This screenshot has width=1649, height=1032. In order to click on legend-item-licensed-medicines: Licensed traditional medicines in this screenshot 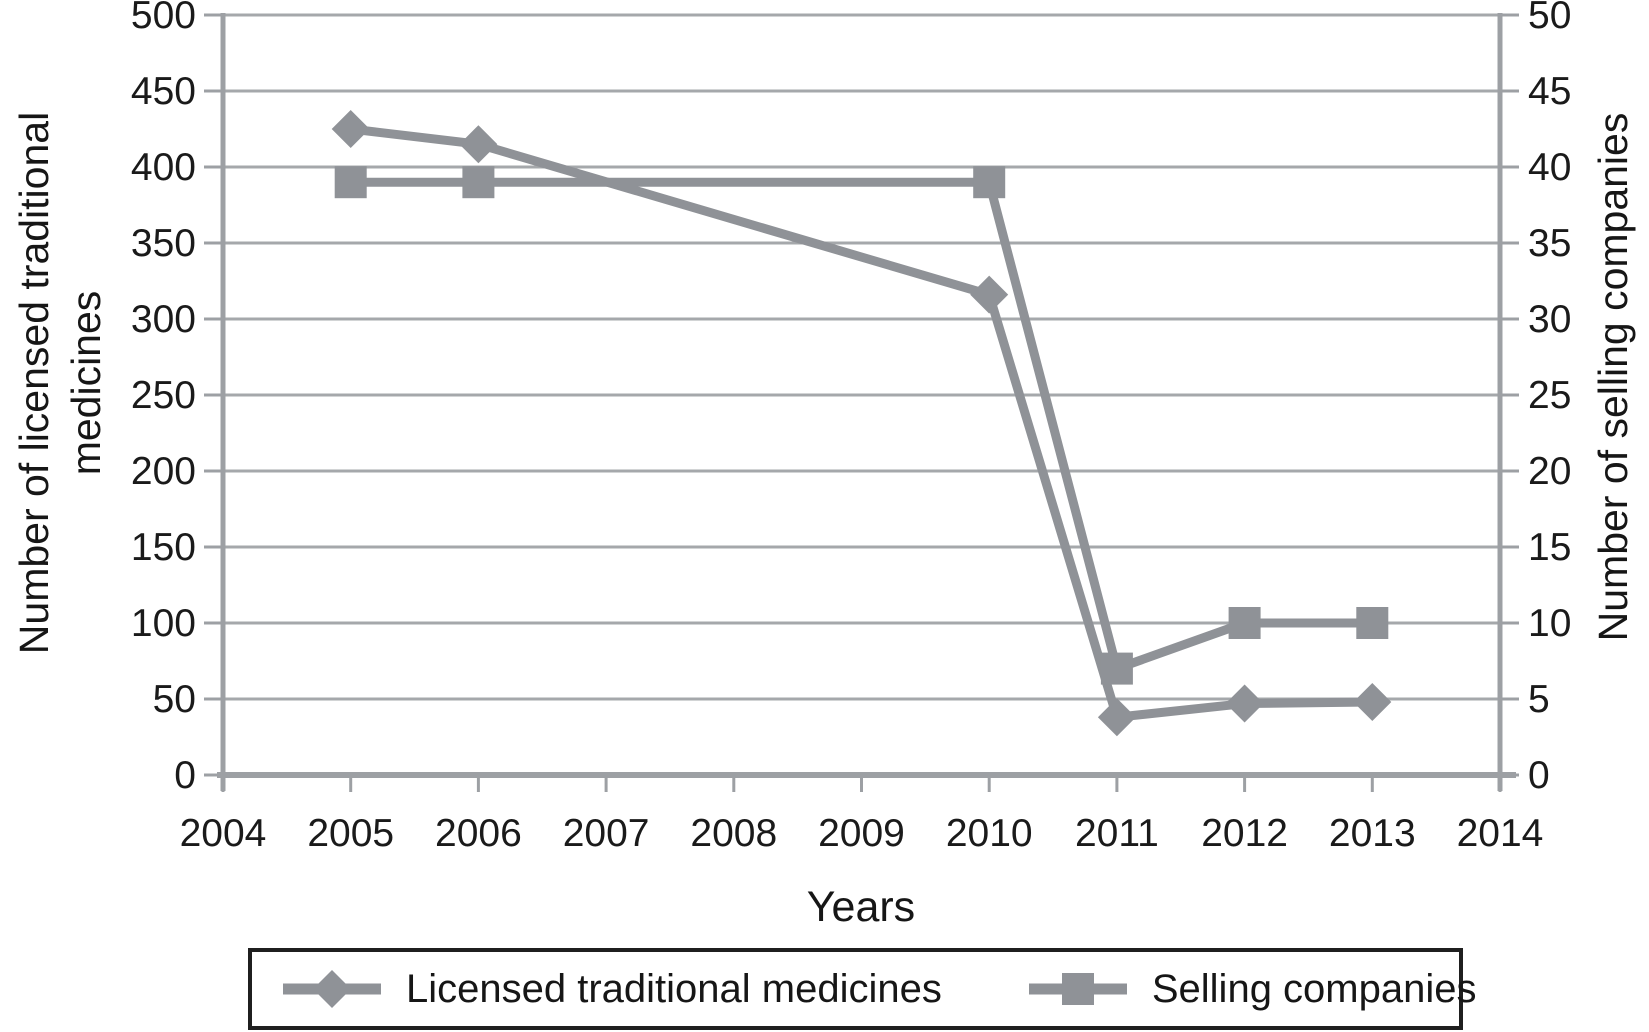, I will do `click(611, 989)`.